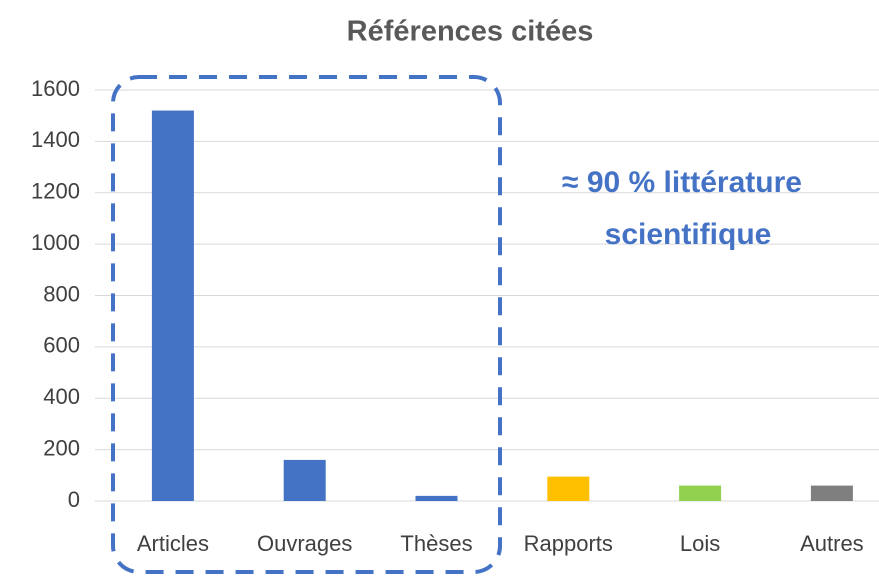 Image resolution: width=879 pixels, height=577 pixels. What do you see at coordinates (832, 543) in the screenshot?
I see `x-tick-label: Autres` at bounding box center [832, 543].